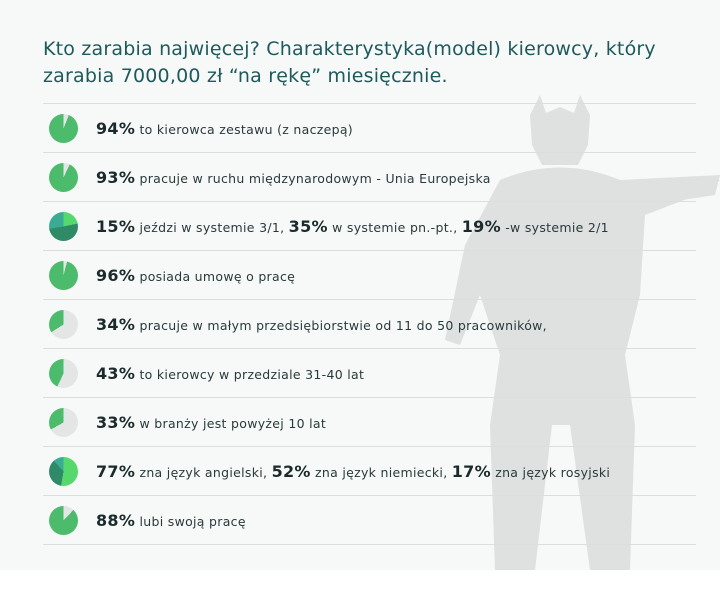 Image resolution: width=720 pixels, height=598 pixels. What do you see at coordinates (215, 276) in the screenshot?
I see `stat-description: posiada umowę o pracę` at bounding box center [215, 276].